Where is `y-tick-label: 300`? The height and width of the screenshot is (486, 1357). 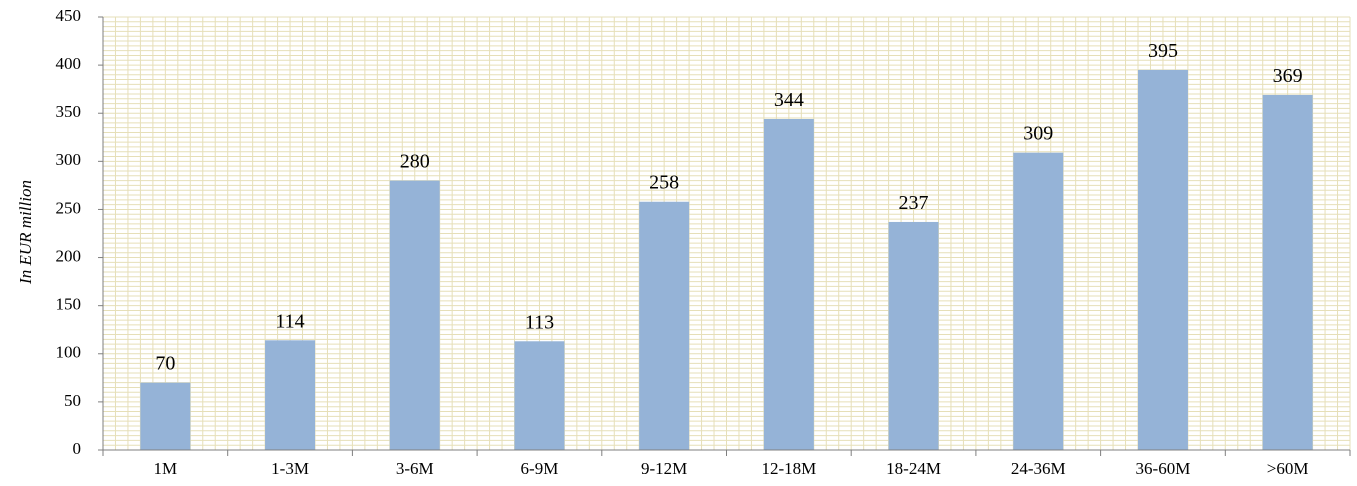 y-tick-label: 300 is located at coordinates (69, 159).